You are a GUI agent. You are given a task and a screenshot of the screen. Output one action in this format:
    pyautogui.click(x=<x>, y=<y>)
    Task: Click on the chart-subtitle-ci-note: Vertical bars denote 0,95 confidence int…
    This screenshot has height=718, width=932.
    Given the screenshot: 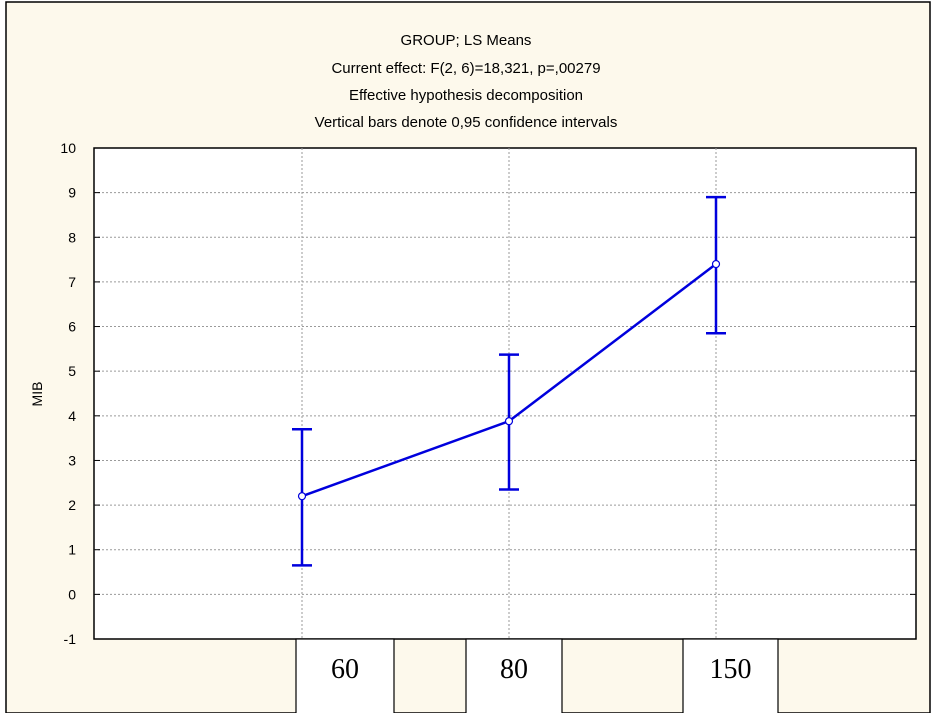 What is the action you would take?
    pyautogui.click(x=466, y=122)
    